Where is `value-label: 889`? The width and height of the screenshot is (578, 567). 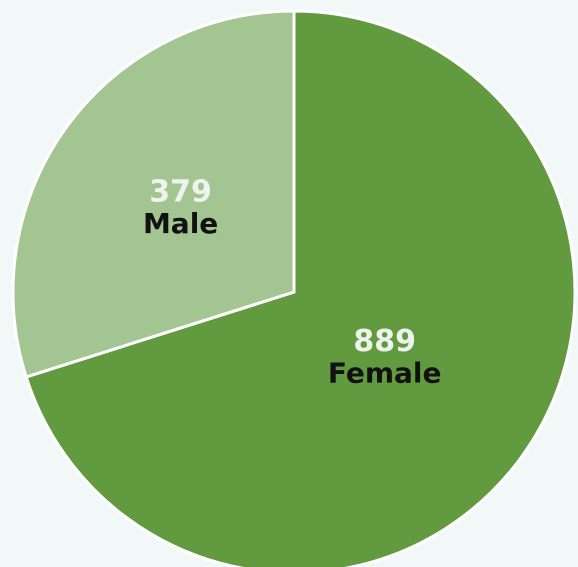
value-label: 889 is located at coordinates (384, 341).